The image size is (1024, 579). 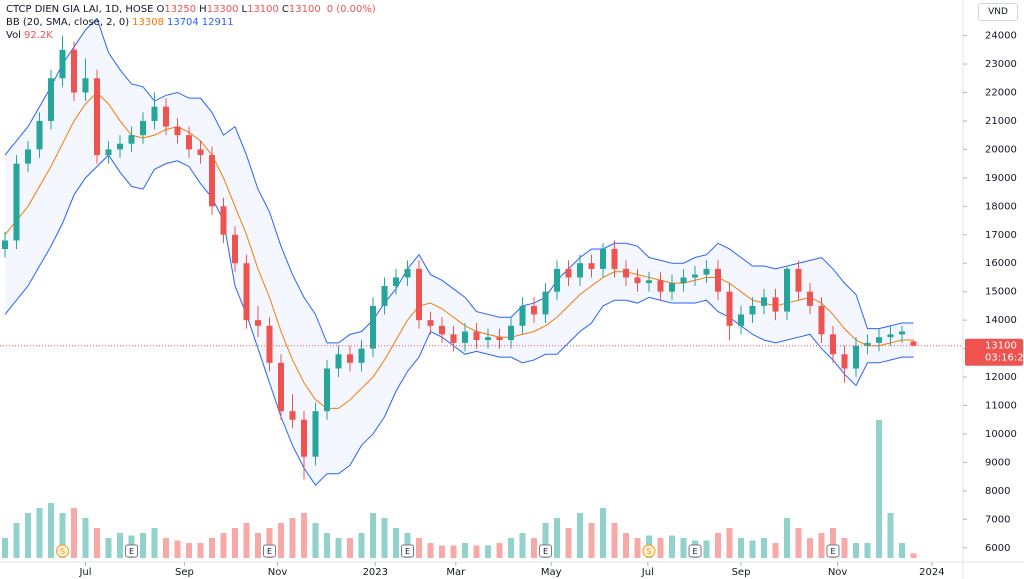 What do you see at coordinates (1001, 206) in the screenshot?
I see `y-tick-label: 18000` at bounding box center [1001, 206].